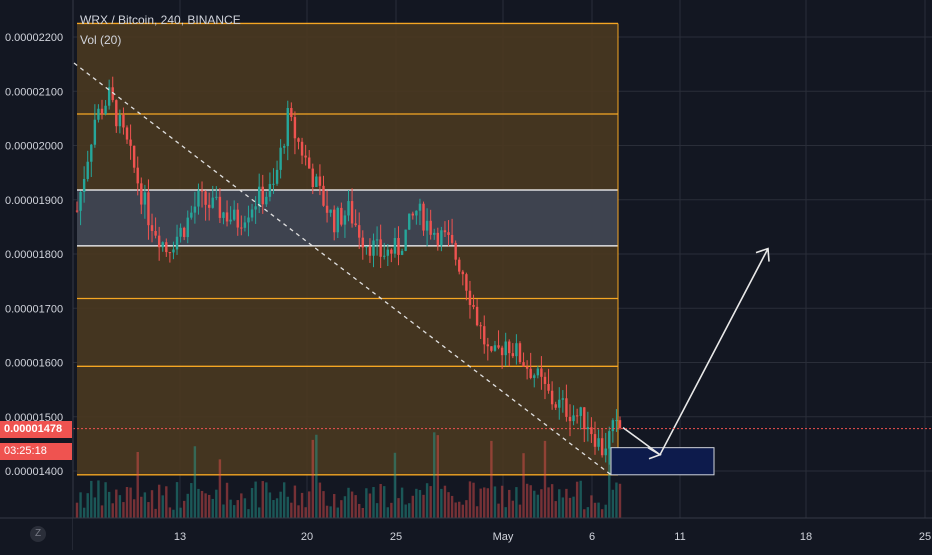 The width and height of the screenshot is (932, 555). I want to click on arrow-head-icon, so click(762, 254).